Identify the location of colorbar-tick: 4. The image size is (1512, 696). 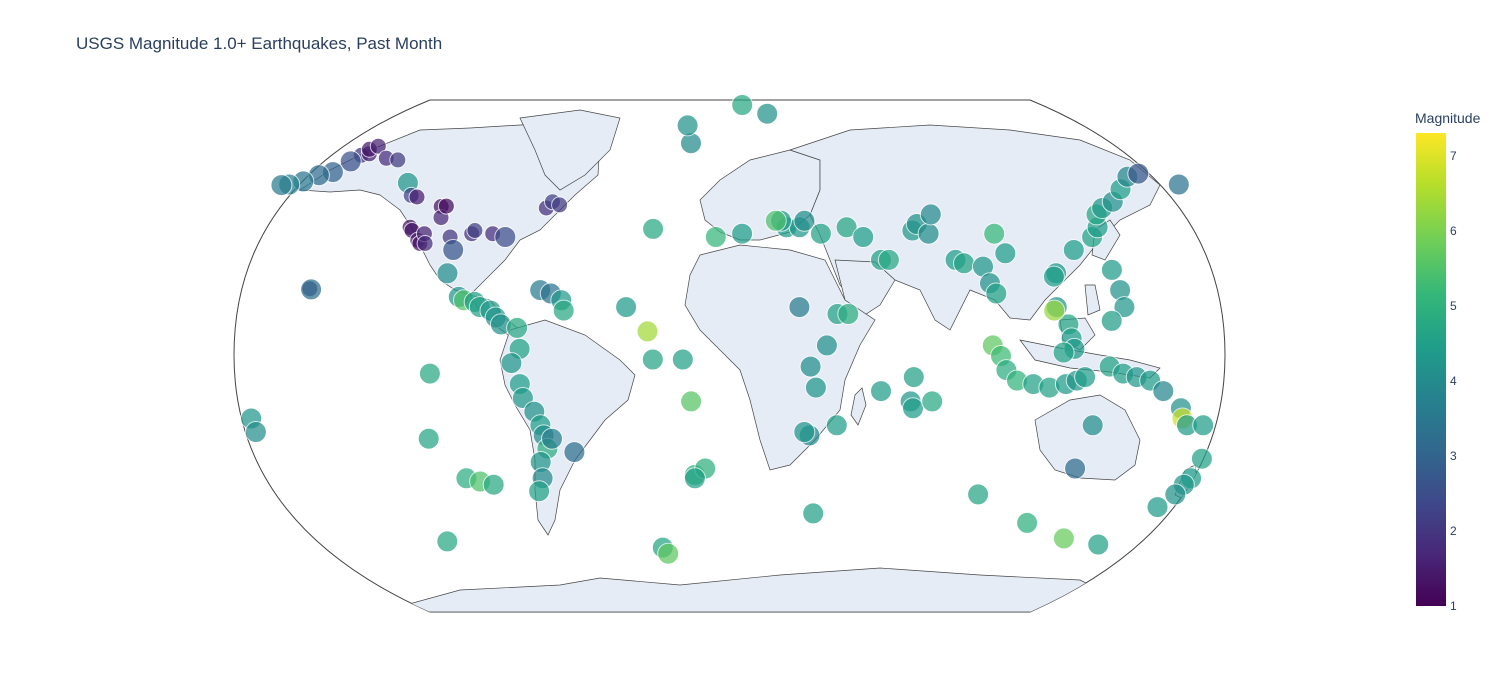
(1453, 380).